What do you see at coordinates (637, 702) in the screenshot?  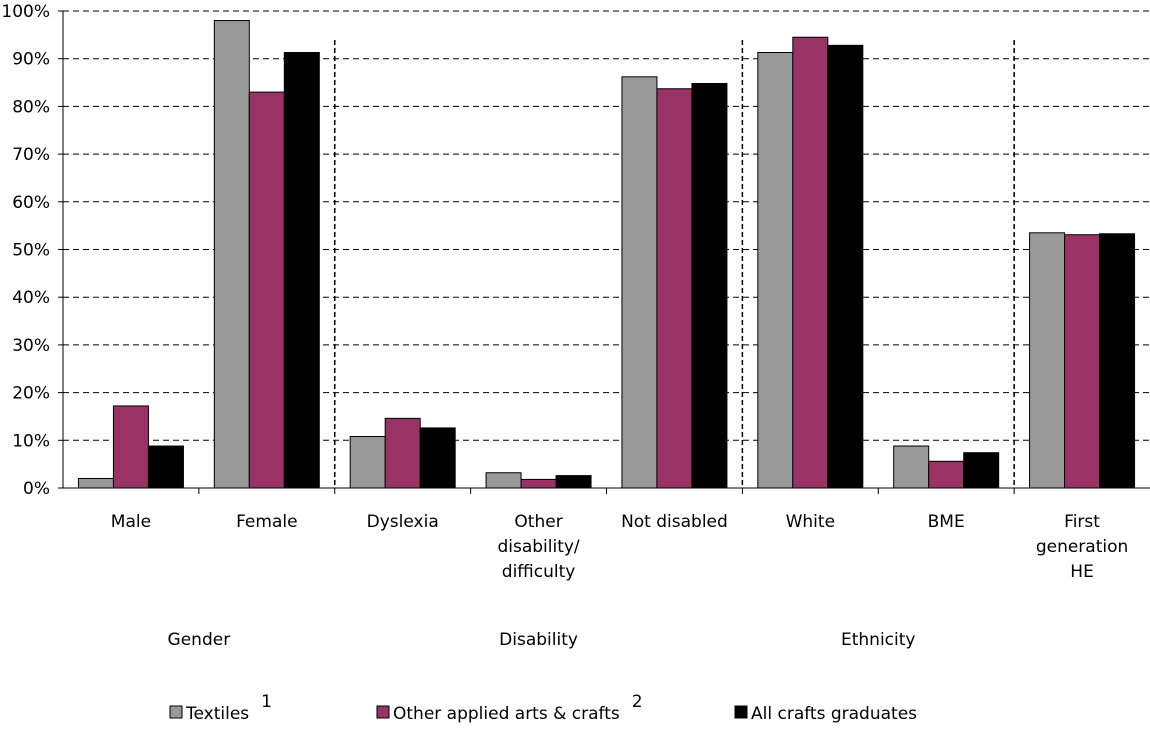 I see `legend-footnote-marker: 2` at bounding box center [637, 702].